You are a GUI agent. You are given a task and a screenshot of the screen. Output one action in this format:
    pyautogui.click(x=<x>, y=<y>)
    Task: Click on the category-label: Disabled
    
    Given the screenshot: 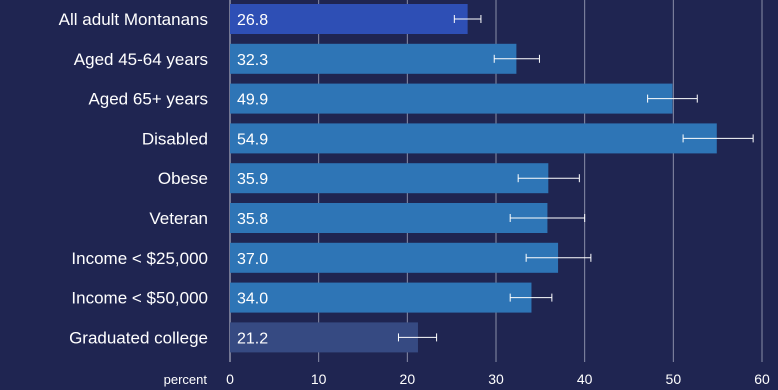 What is the action you would take?
    pyautogui.click(x=175, y=138)
    